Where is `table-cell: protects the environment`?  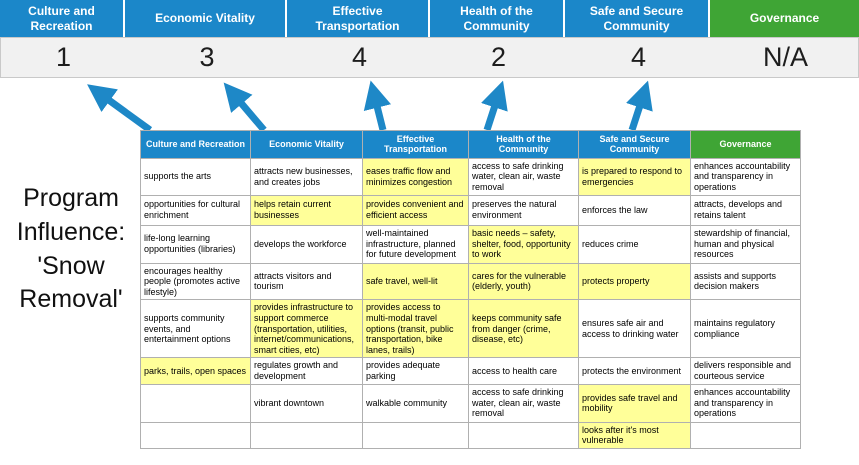 table-cell: protects the environment is located at coordinates (634, 371).